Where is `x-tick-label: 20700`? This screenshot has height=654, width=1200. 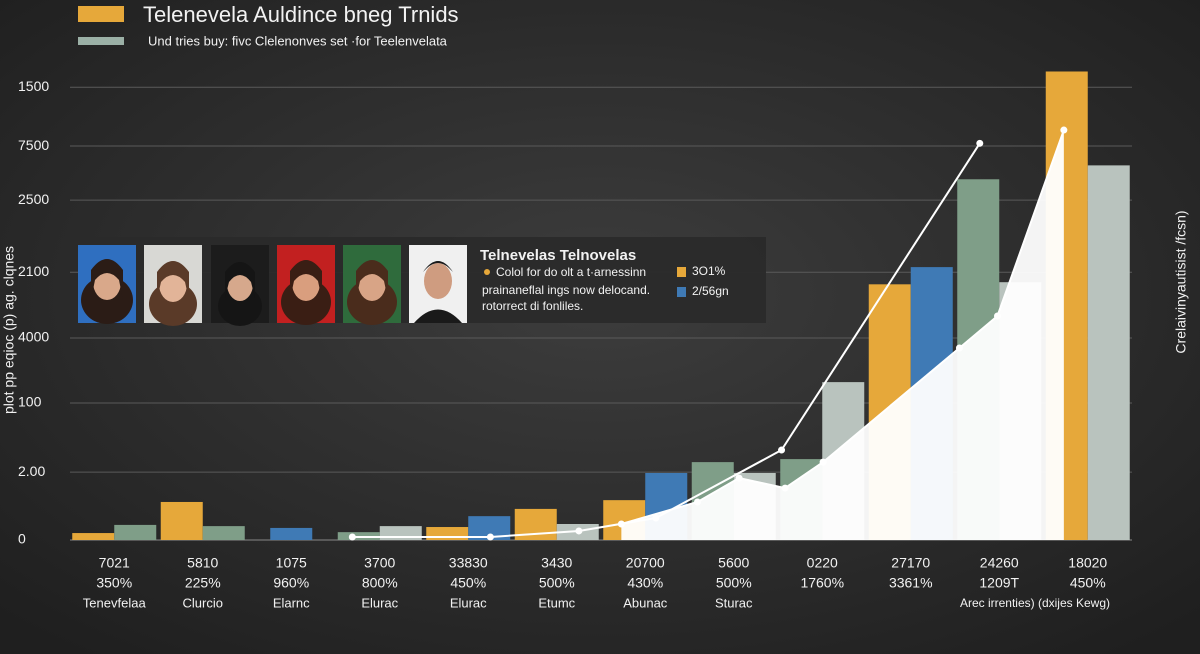 x-tick-label: 20700 is located at coordinates (645, 563).